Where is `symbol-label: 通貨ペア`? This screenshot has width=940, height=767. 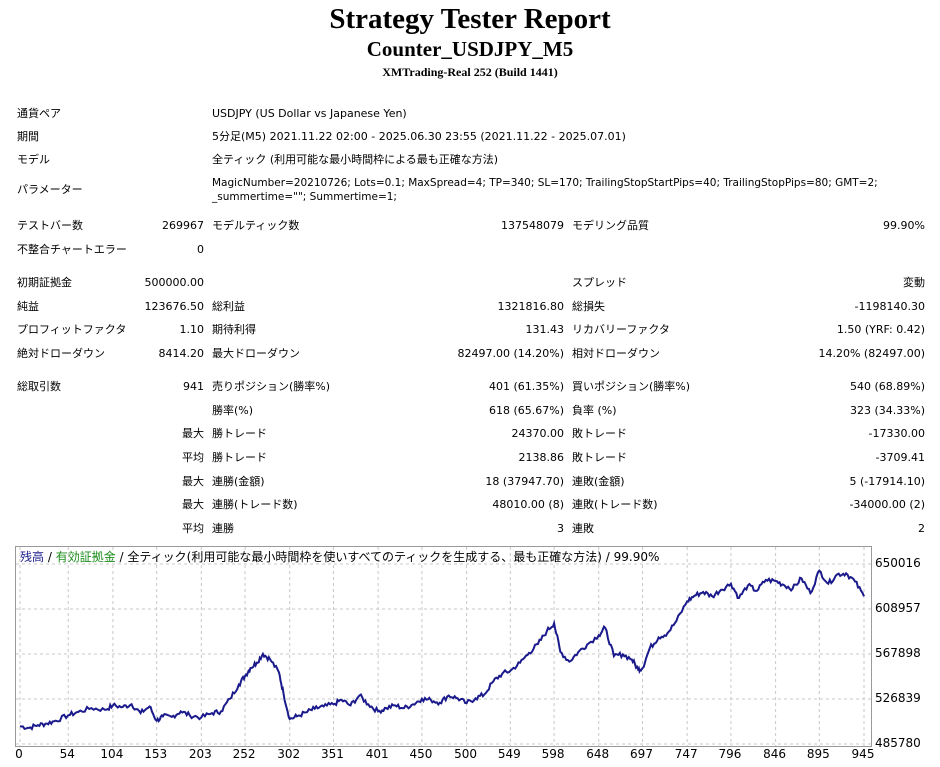
symbol-label: 通貨ペア is located at coordinates (39, 113).